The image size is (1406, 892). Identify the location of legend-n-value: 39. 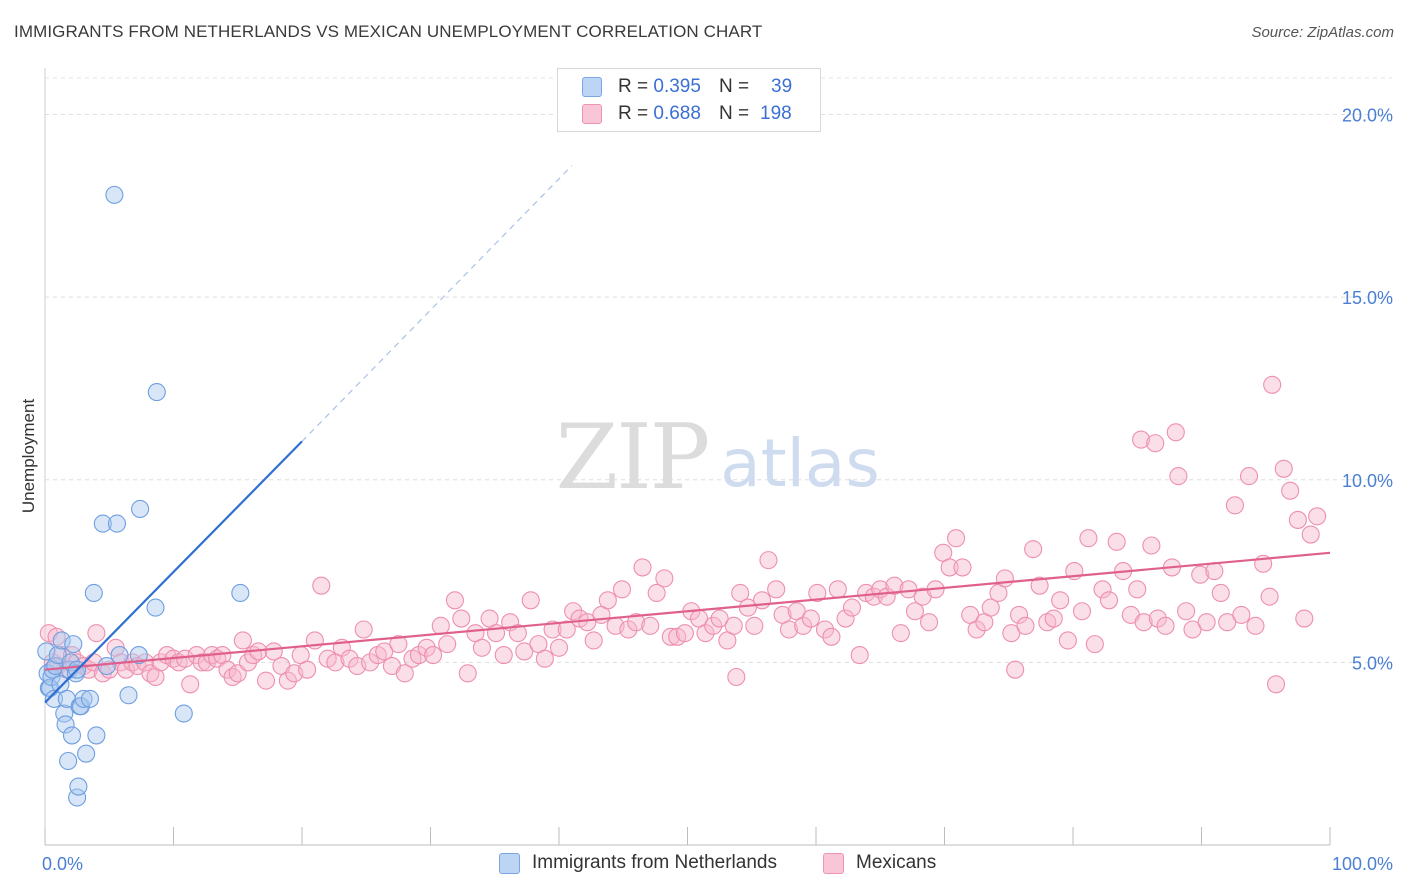
(782, 86).